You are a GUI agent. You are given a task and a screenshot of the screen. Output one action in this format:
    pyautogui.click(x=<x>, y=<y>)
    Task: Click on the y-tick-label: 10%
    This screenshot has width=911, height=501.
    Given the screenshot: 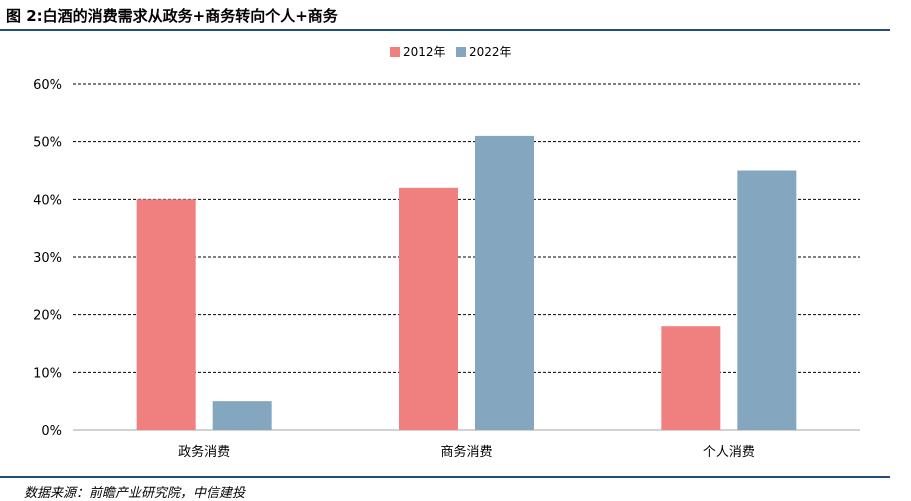 What is the action you would take?
    pyautogui.click(x=47, y=373)
    